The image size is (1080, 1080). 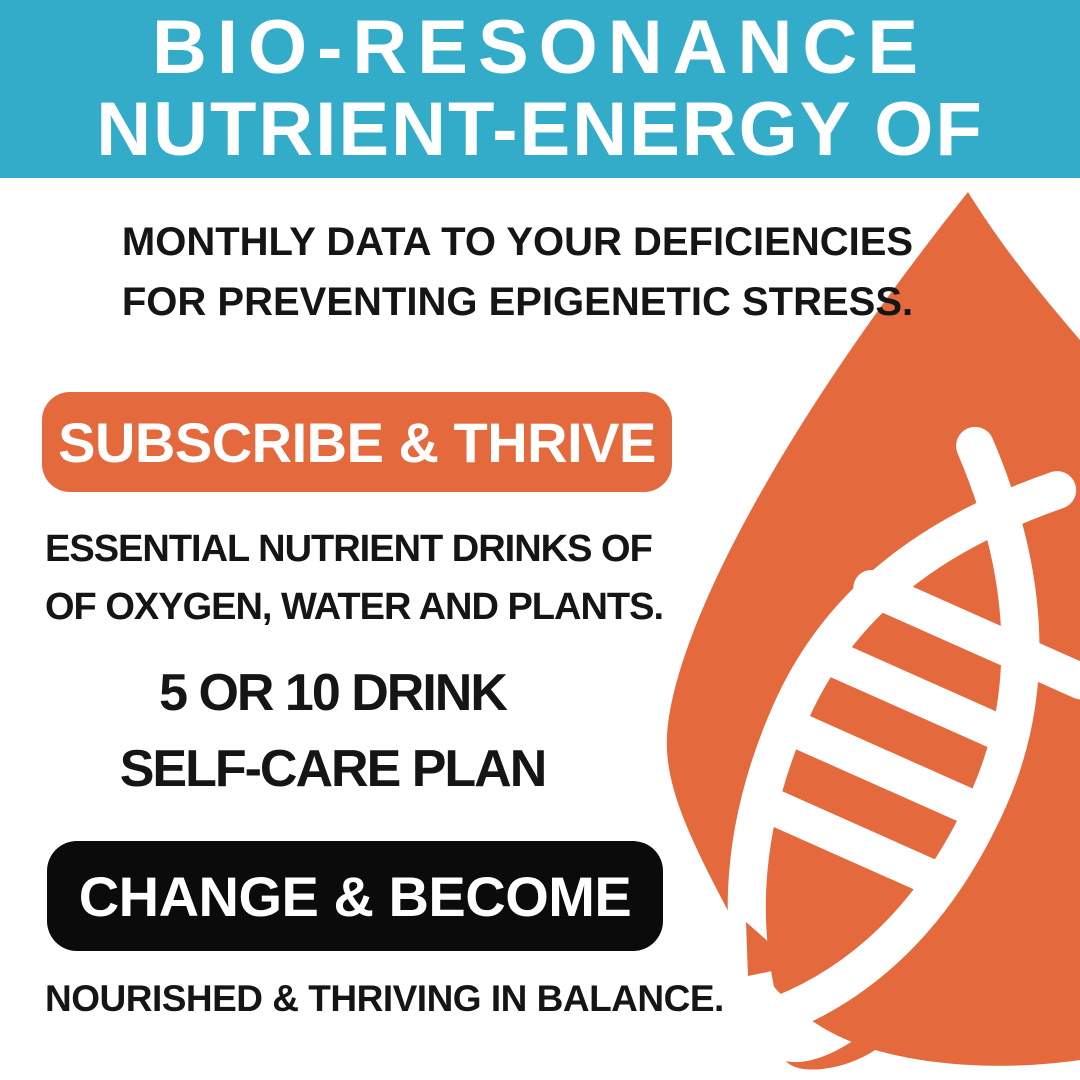 I want to click on footer-line1: NOURISHED & THRIVING IN BALANCE., so click(x=384, y=998).